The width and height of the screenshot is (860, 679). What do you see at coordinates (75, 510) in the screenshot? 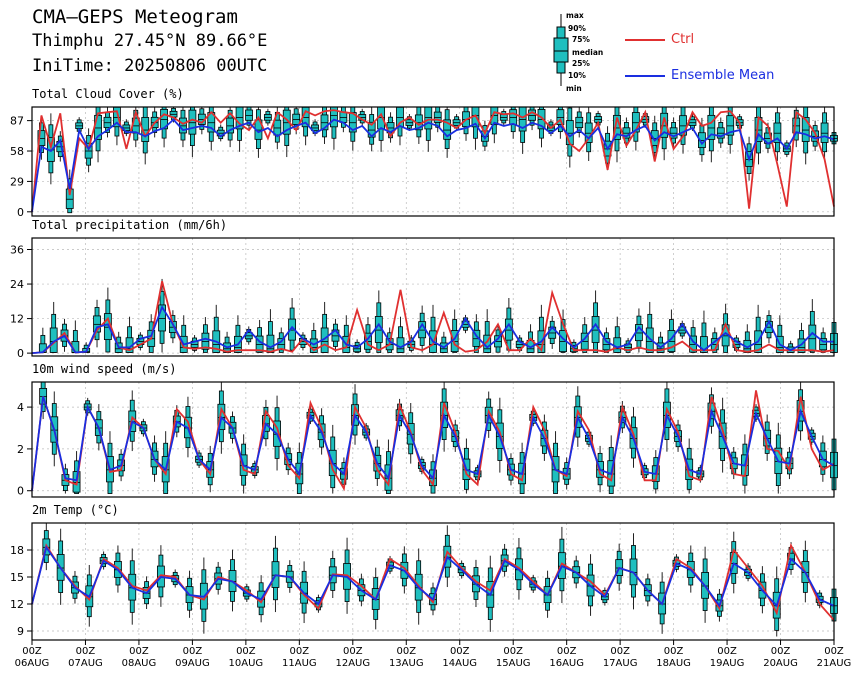
I see `panel-title: 2m Temp (°C)` at bounding box center [75, 510].